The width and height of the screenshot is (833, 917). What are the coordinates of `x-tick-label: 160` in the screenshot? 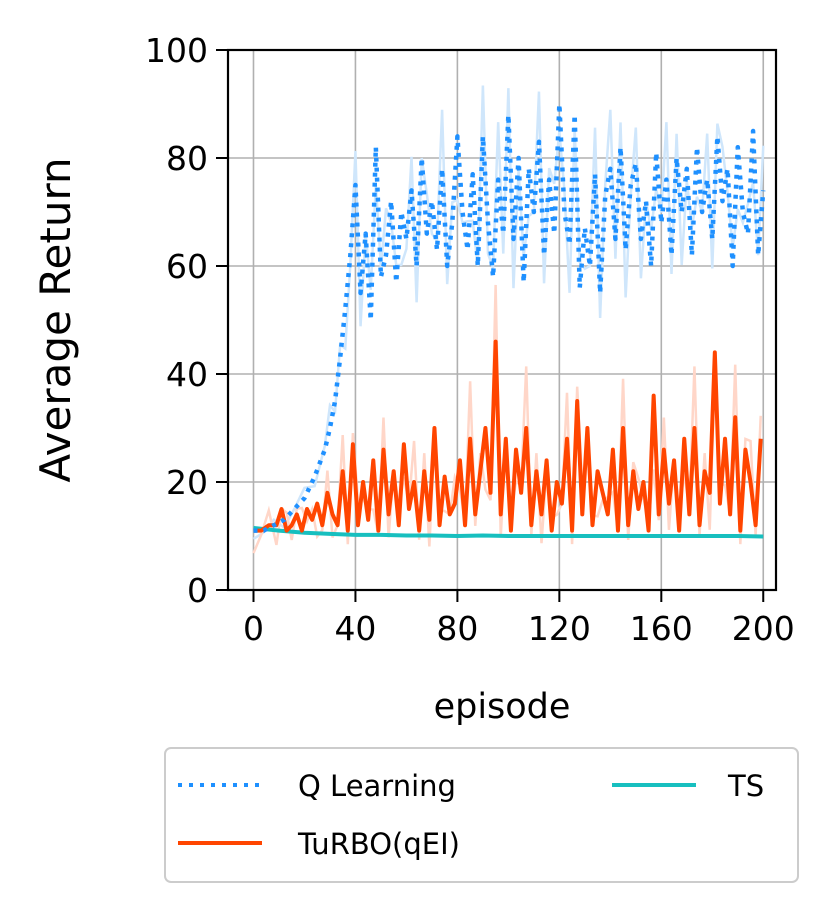 It's located at (661, 628).